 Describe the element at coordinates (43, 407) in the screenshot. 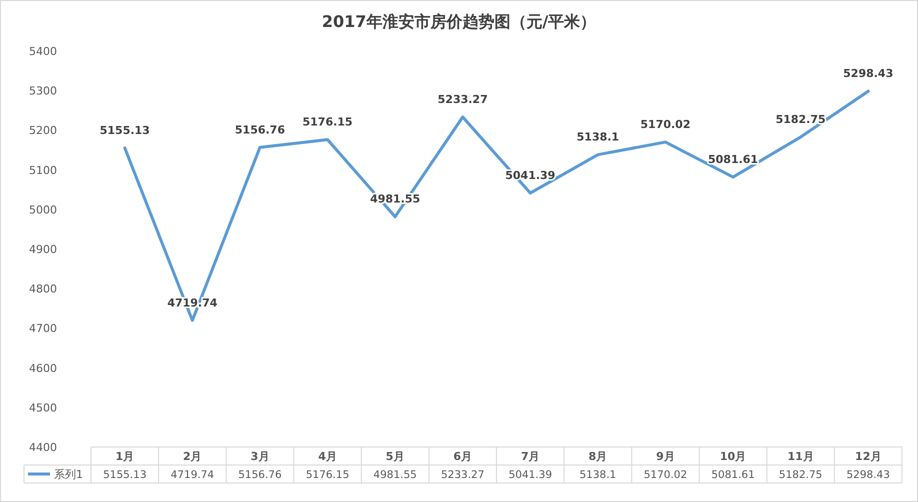

I see `y-tick-label: 4500` at that location.